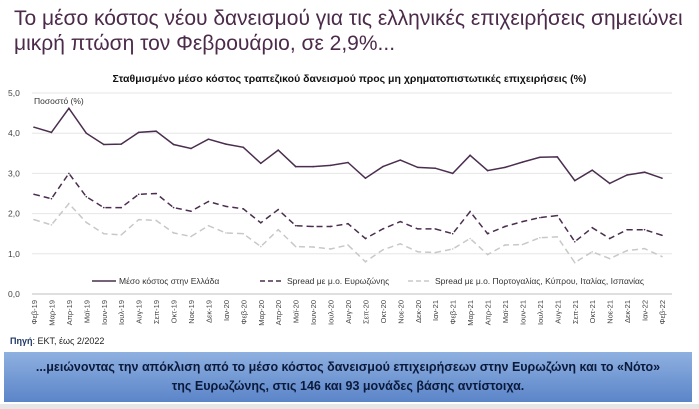 This screenshot has width=699, height=409. What do you see at coordinates (104, 312) in the screenshot?
I see `x-tick-label: Ιουν-19` at bounding box center [104, 312].